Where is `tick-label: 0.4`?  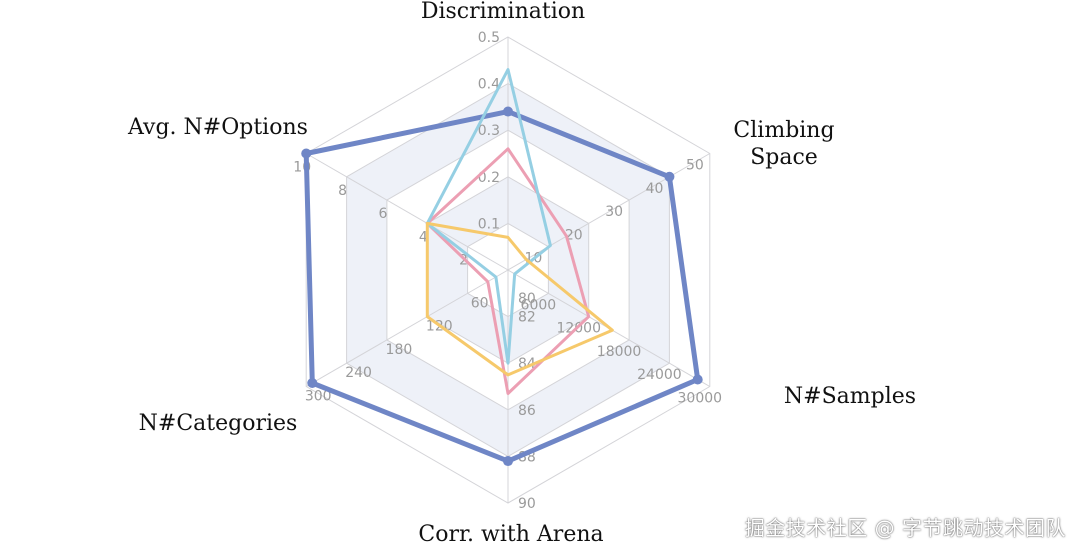
tick-label: 0.4 is located at coordinates (489, 85).